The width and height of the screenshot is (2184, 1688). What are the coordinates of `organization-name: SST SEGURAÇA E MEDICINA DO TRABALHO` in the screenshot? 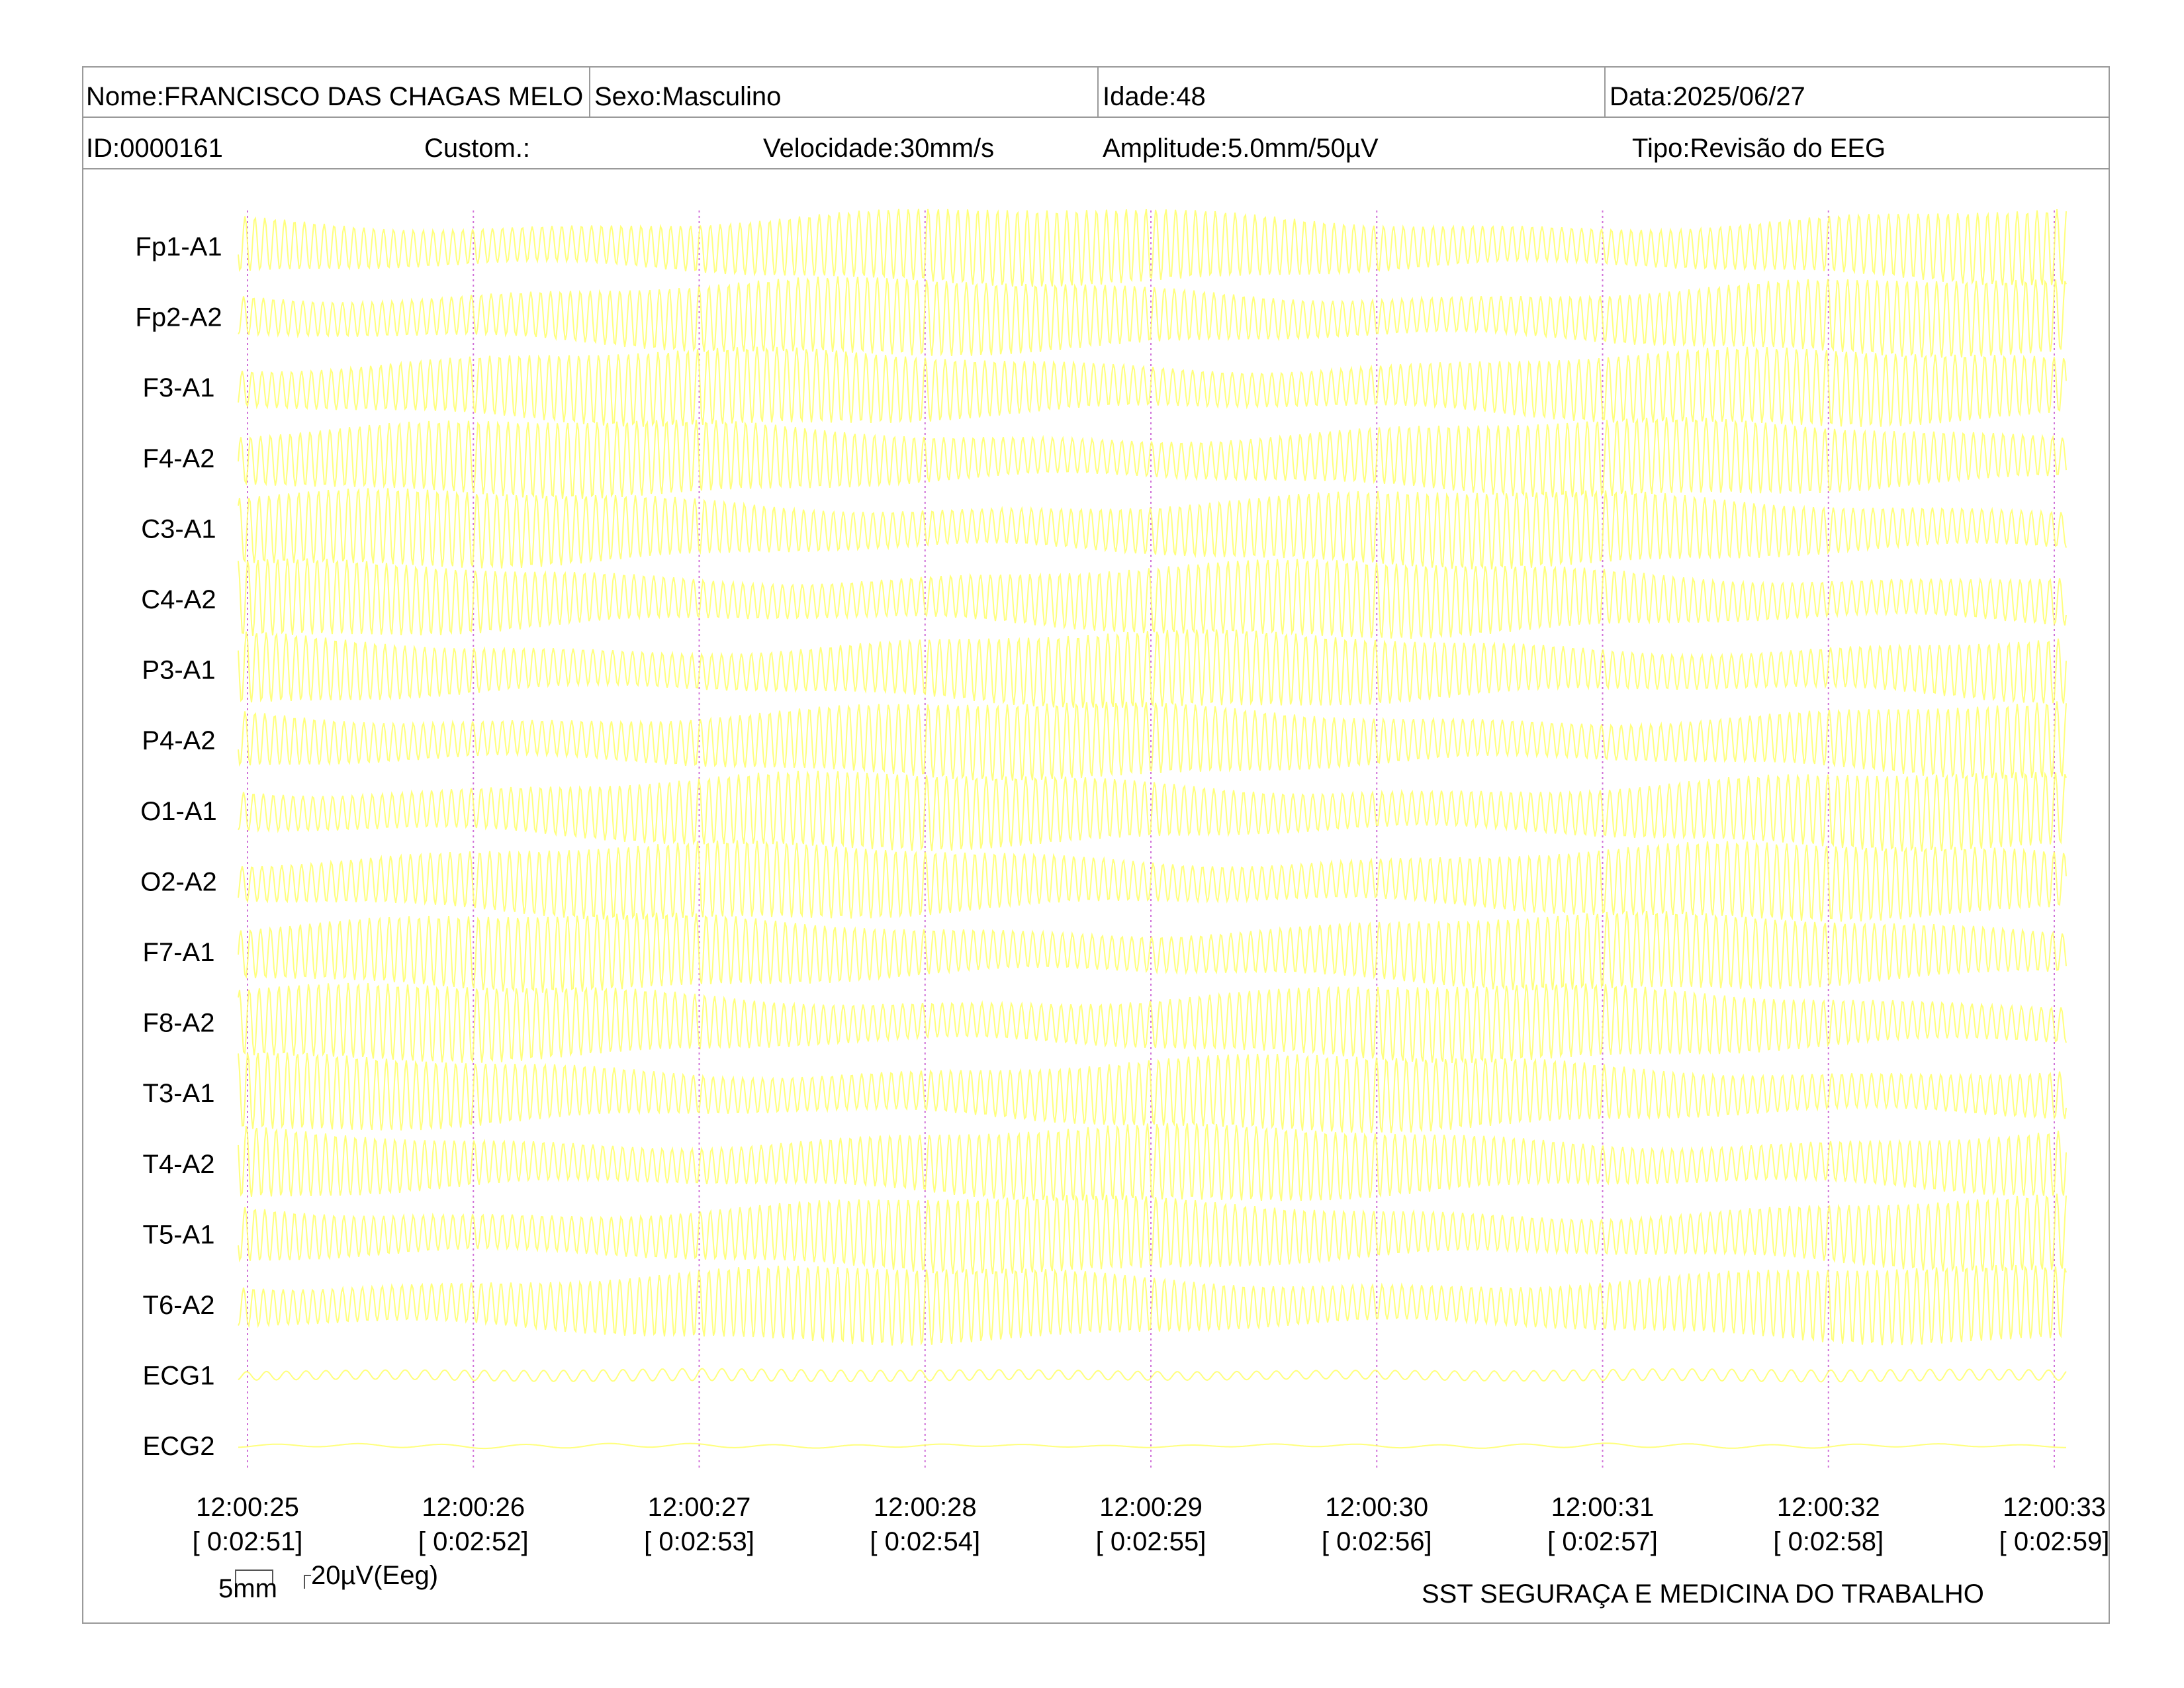 It's located at (1703, 1594).